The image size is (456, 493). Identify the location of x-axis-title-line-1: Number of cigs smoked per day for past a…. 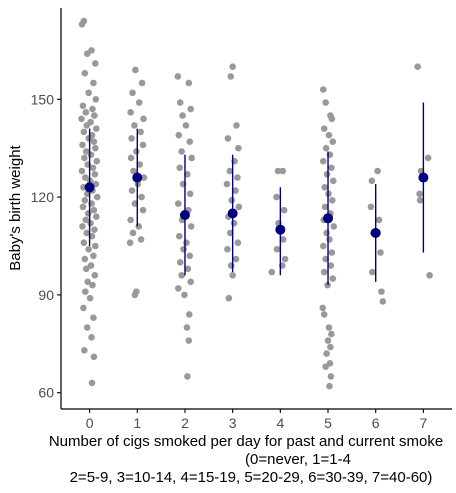
(246, 441).